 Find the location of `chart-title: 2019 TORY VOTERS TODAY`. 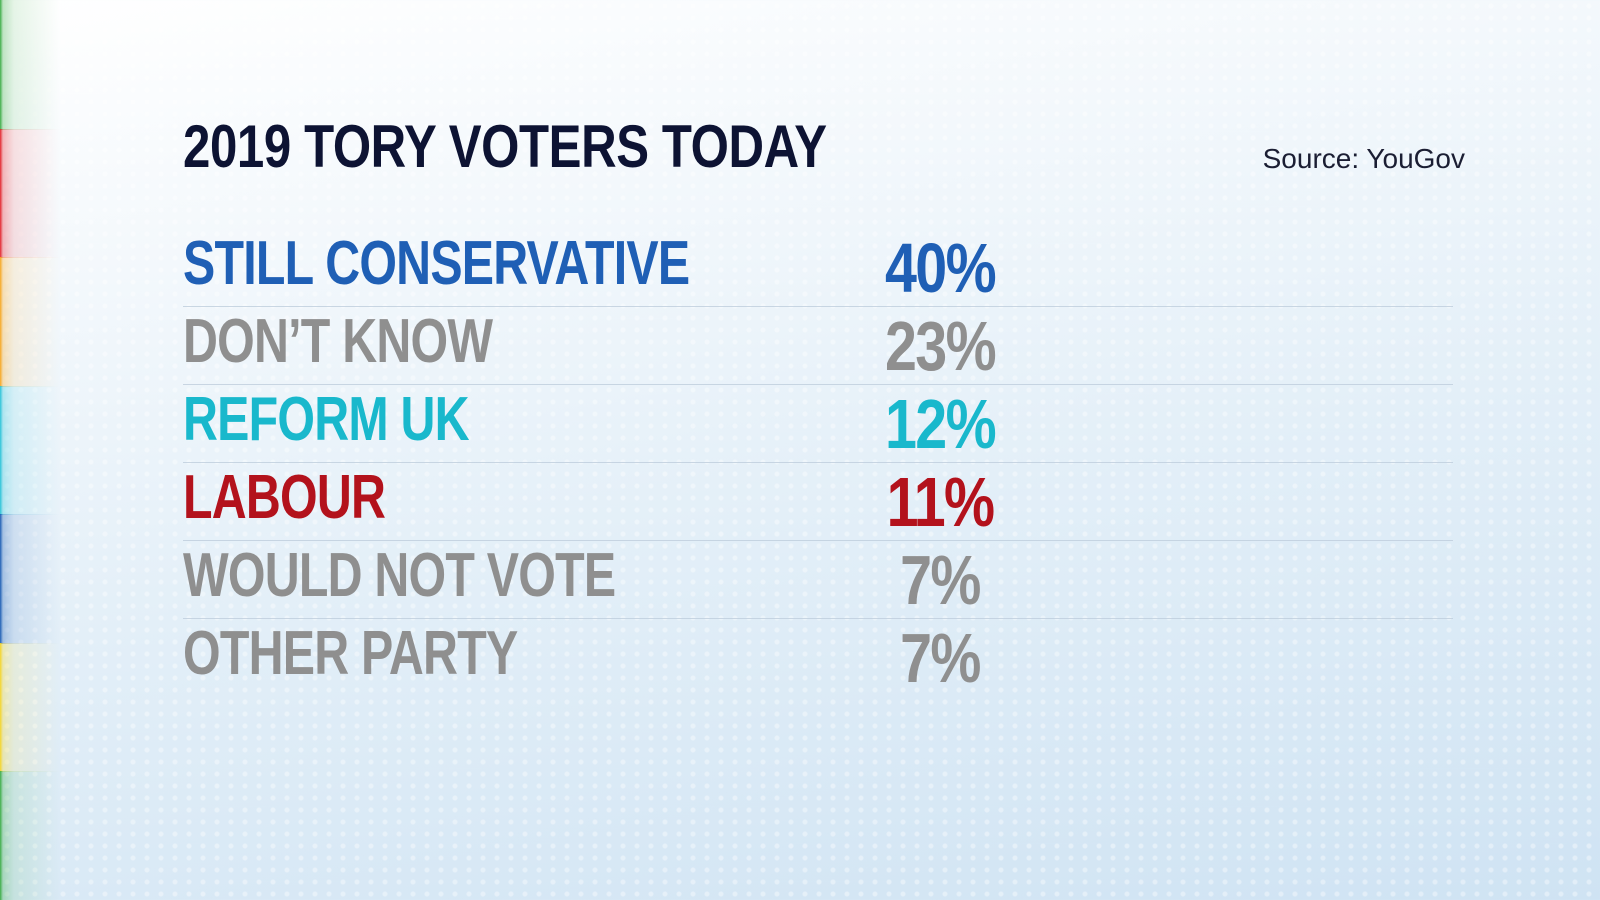

chart-title: 2019 TORY VOTERS TODAY is located at coordinates (505, 146).